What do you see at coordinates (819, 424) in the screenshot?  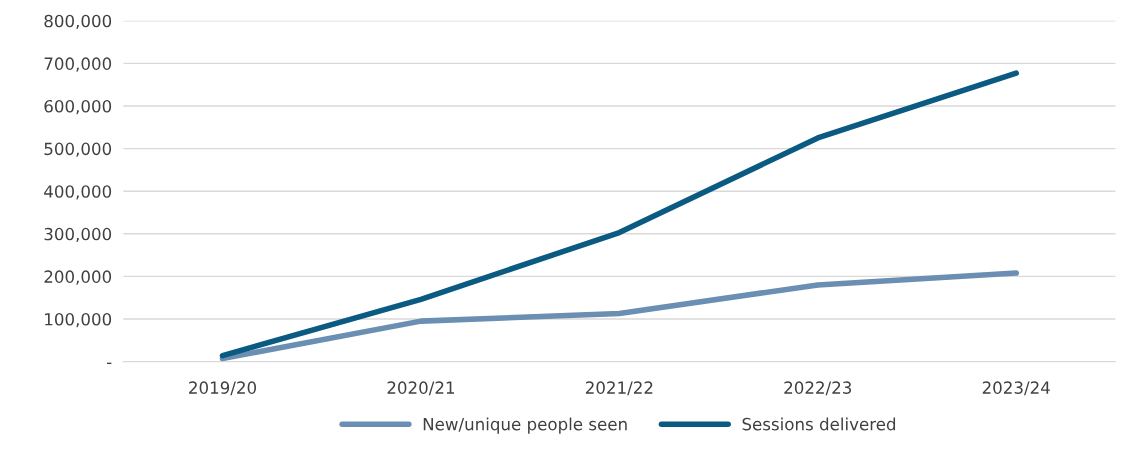 I see `legend-label: Sessions delivered` at bounding box center [819, 424].